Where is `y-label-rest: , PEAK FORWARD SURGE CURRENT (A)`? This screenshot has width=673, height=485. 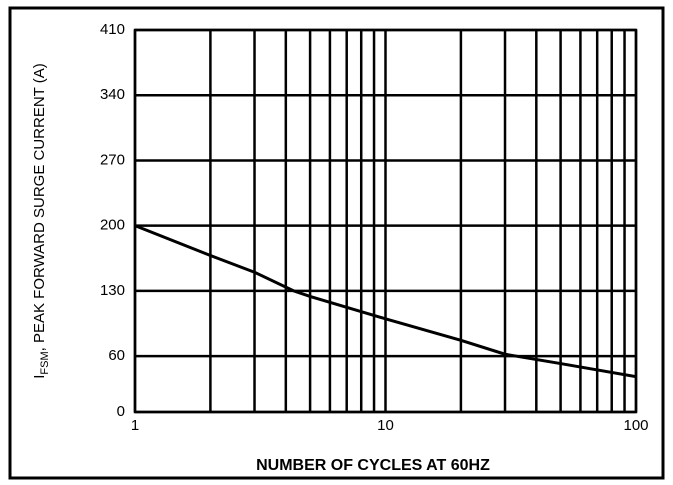 y-label-rest: , PEAK FORWARD SURGE CURRENT (A) is located at coordinates (39, 207).